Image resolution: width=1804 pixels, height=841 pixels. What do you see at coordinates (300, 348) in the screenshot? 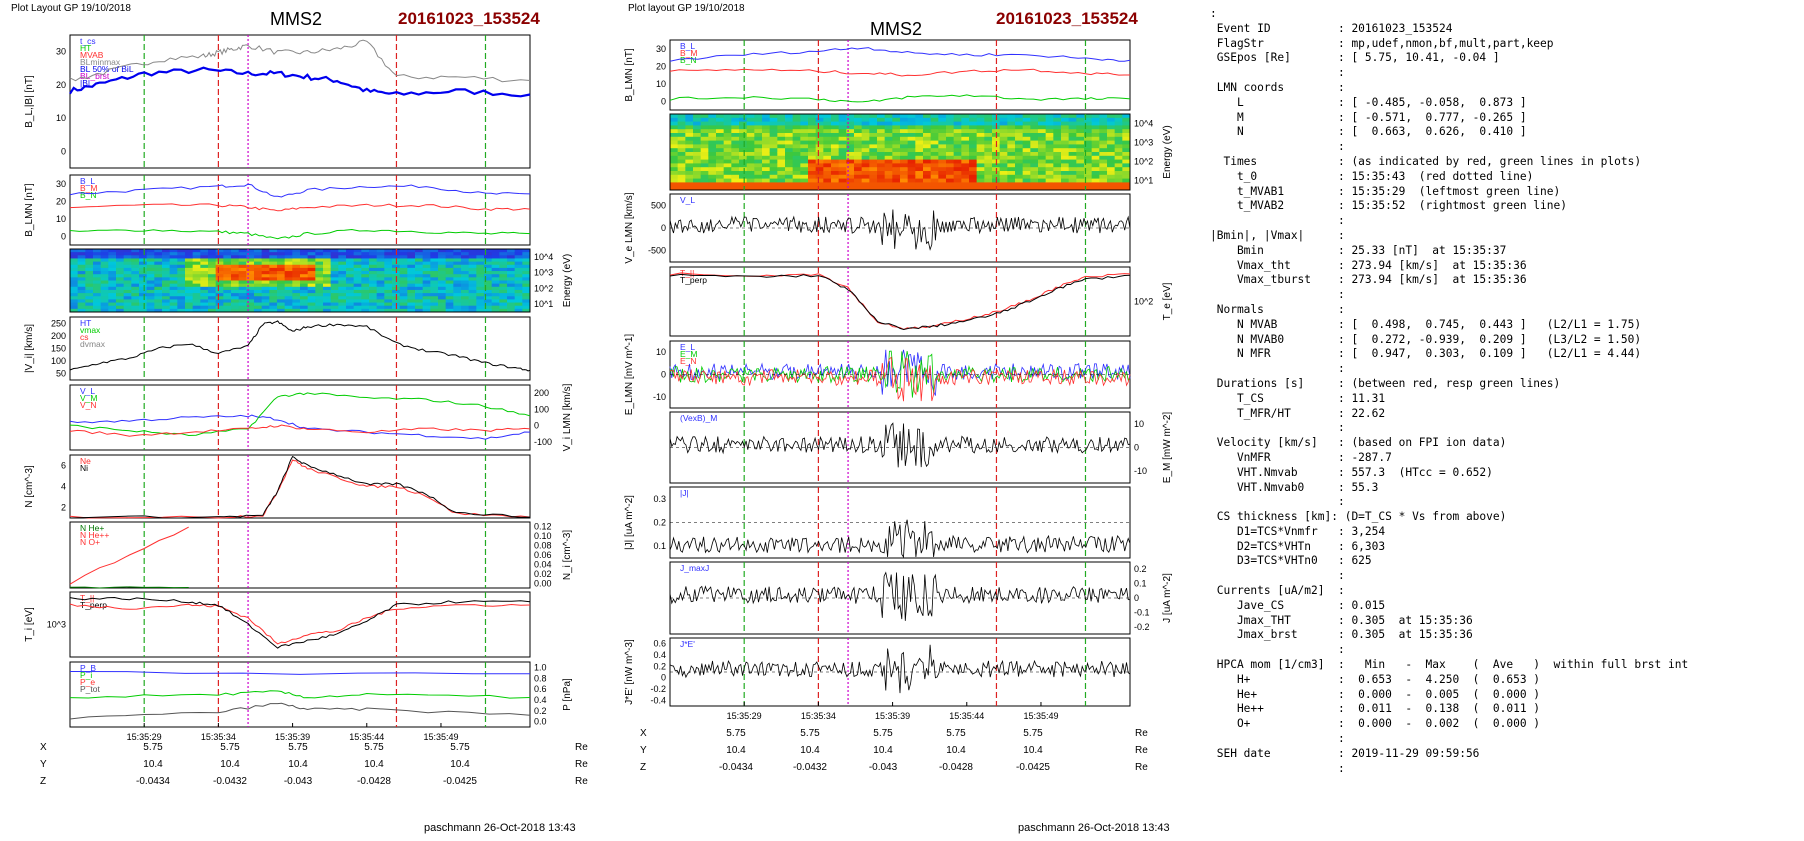
I see `subplot-frame` at bounding box center [300, 348].